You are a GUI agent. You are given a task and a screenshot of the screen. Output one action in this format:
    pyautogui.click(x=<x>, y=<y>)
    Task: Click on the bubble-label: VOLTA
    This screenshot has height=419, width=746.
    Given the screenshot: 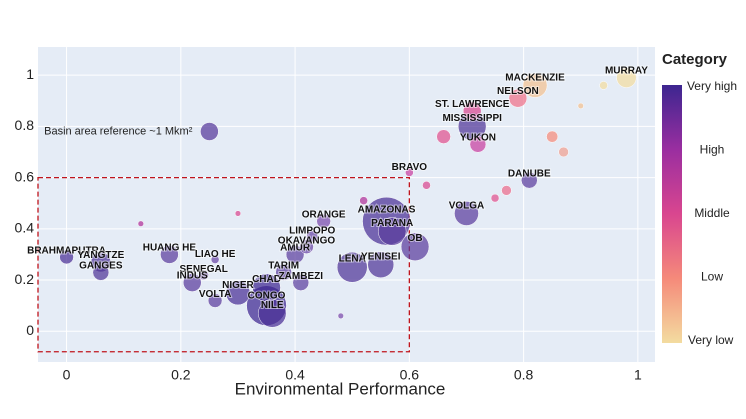 What is the action you would take?
    pyautogui.click(x=215, y=294)
    